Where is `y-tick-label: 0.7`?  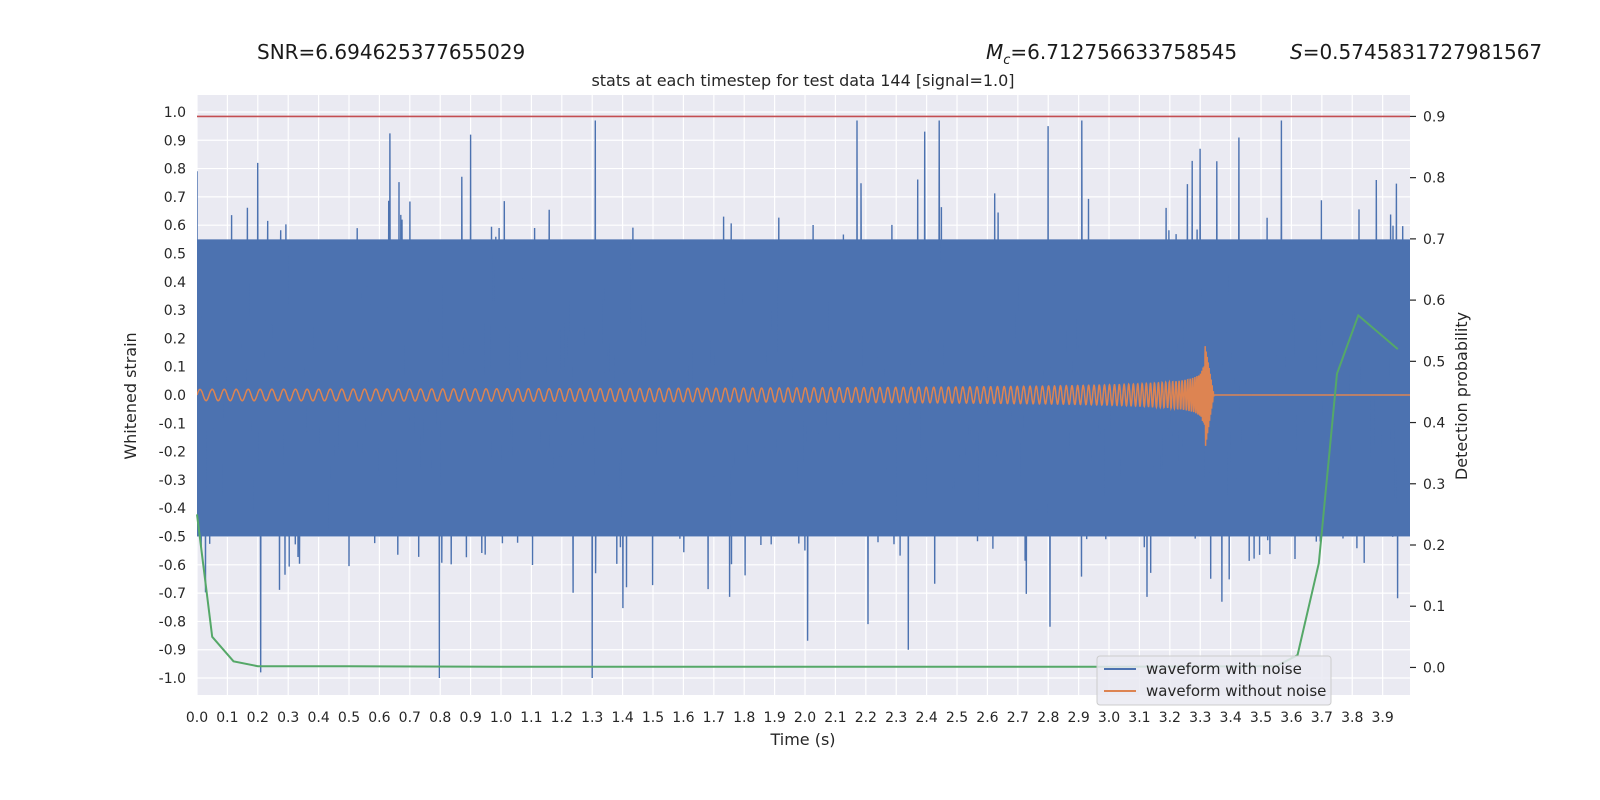
y-tick-label: 0.7 is located at coordinates (175, 198).